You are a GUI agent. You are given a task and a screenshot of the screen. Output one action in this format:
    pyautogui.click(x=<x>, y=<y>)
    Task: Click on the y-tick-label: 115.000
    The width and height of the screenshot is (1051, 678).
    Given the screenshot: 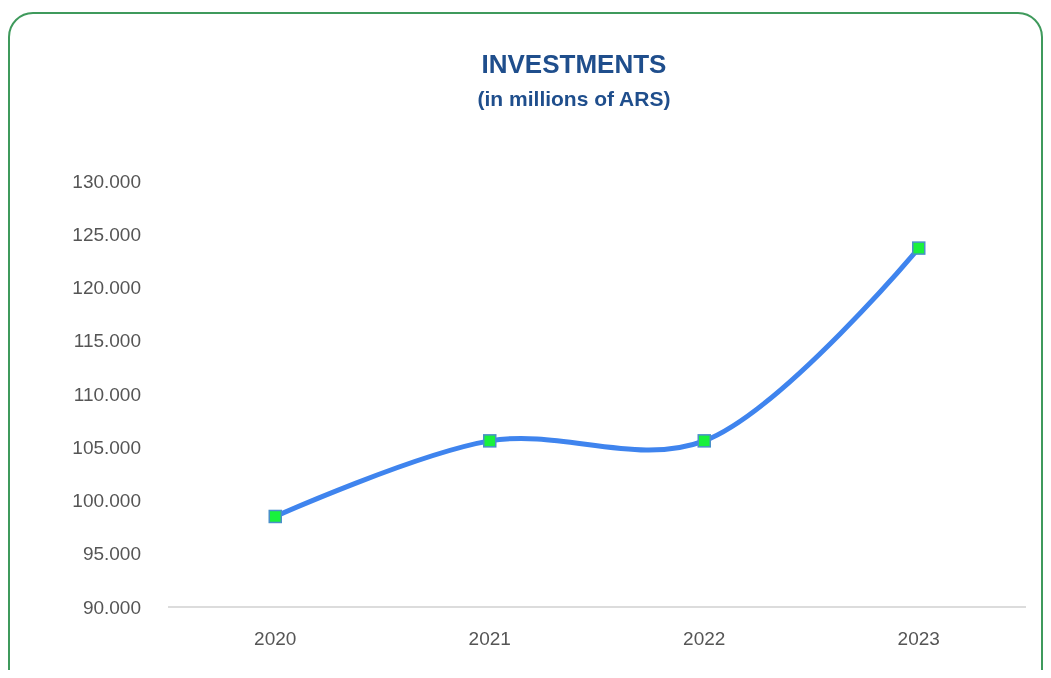 What is the action you would take?
    pyautogui.click(x=107, y=341)
    